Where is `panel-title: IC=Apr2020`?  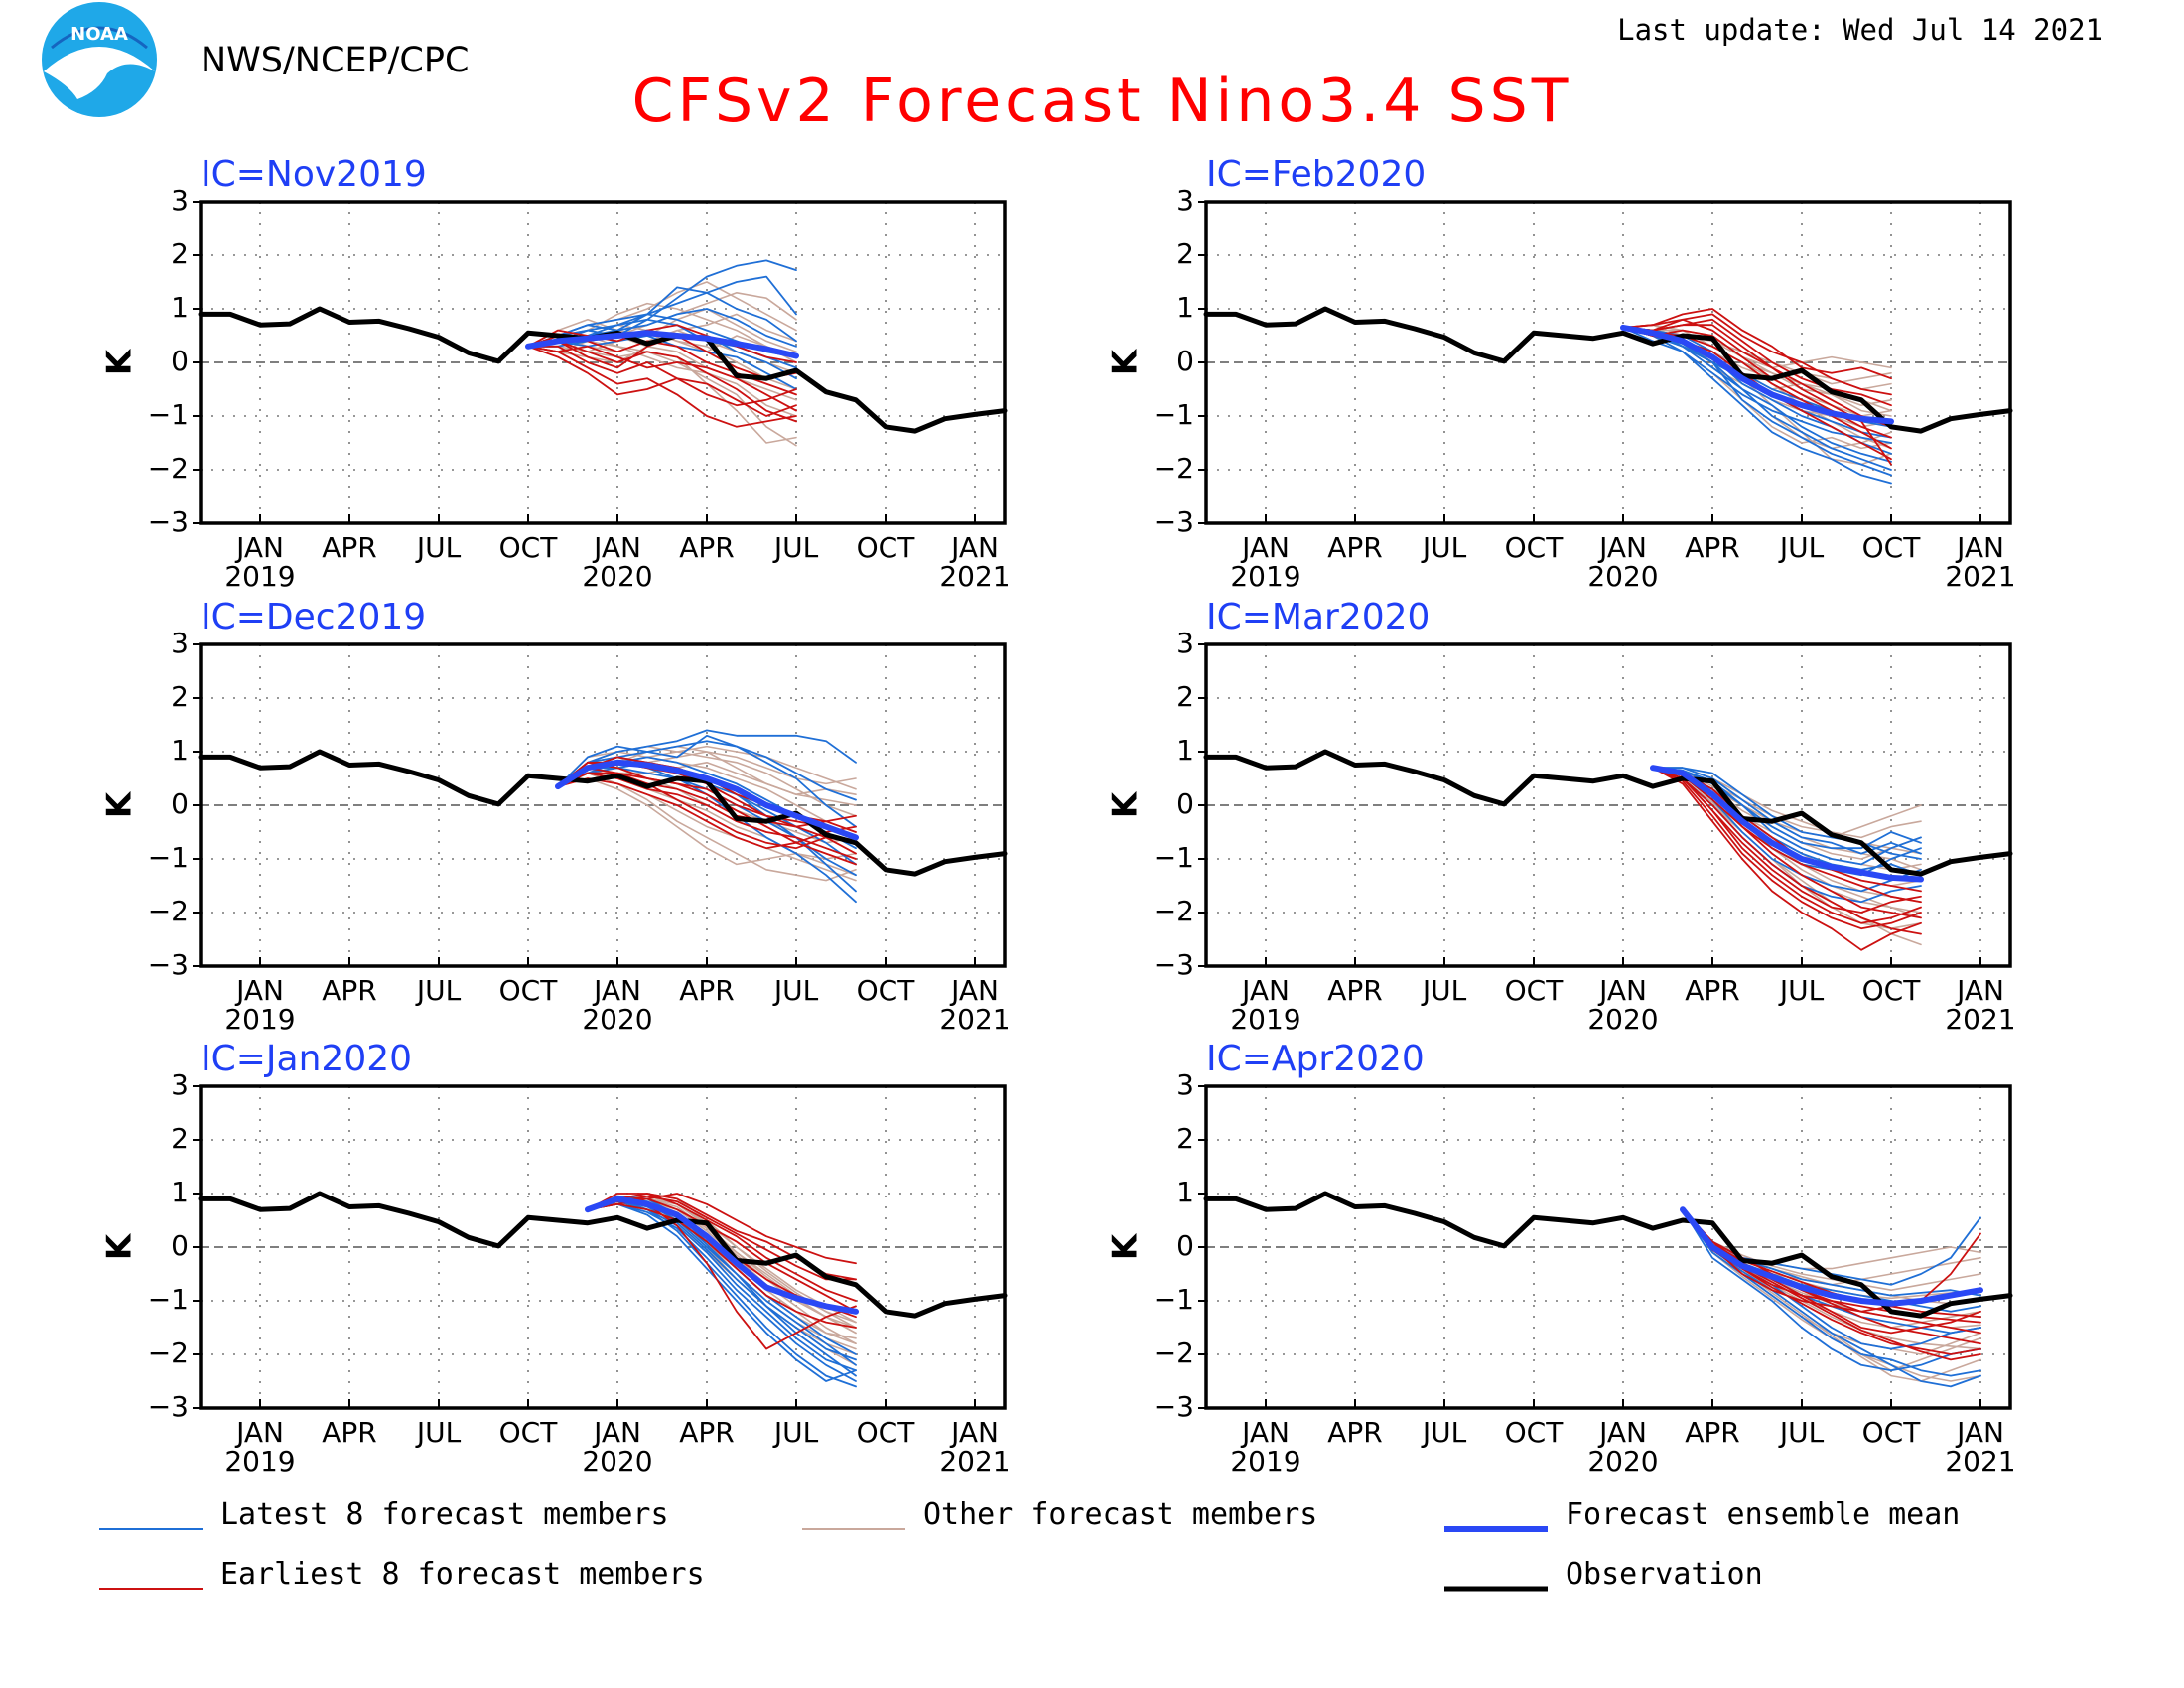
panel-title: IC=Apr2020 is located at coordinates (1315, 1059).